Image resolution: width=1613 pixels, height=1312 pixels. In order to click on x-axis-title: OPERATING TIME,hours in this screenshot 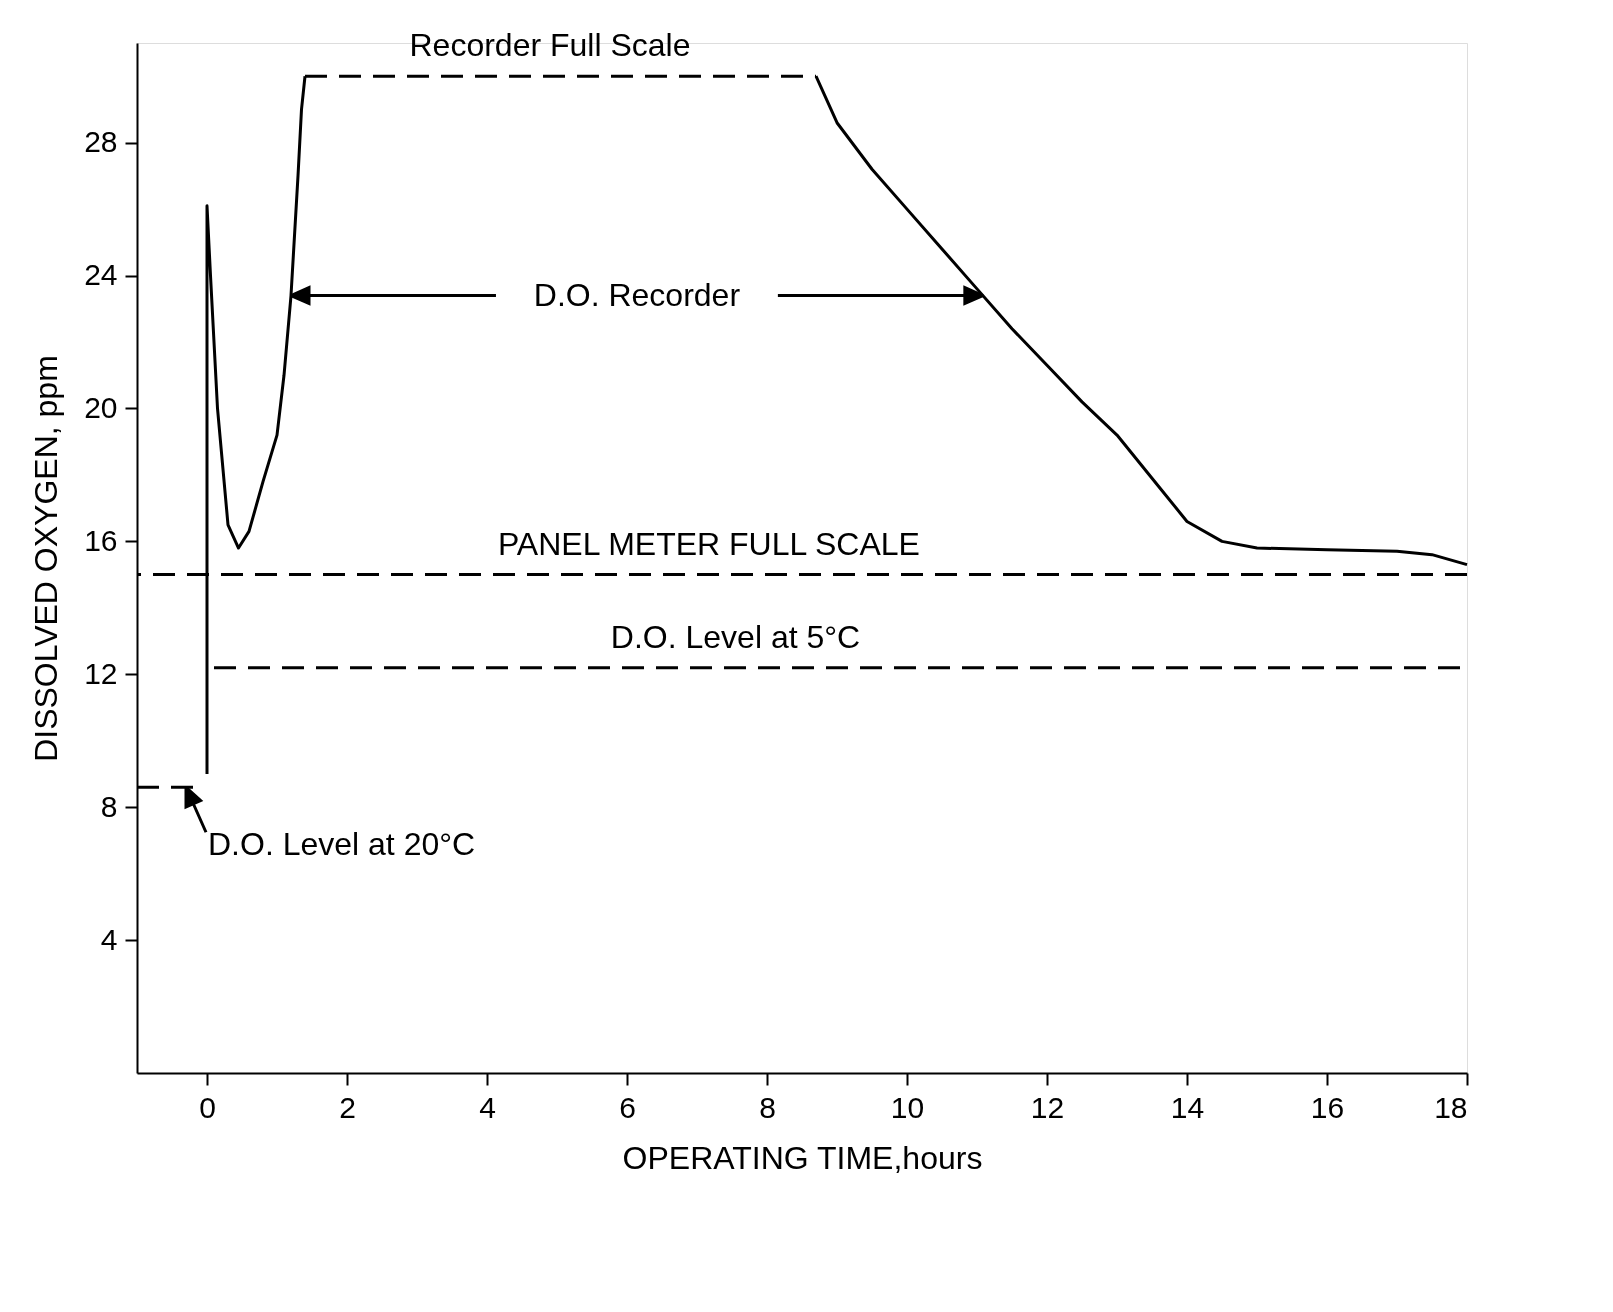, I will do `click(802, 1157)`.